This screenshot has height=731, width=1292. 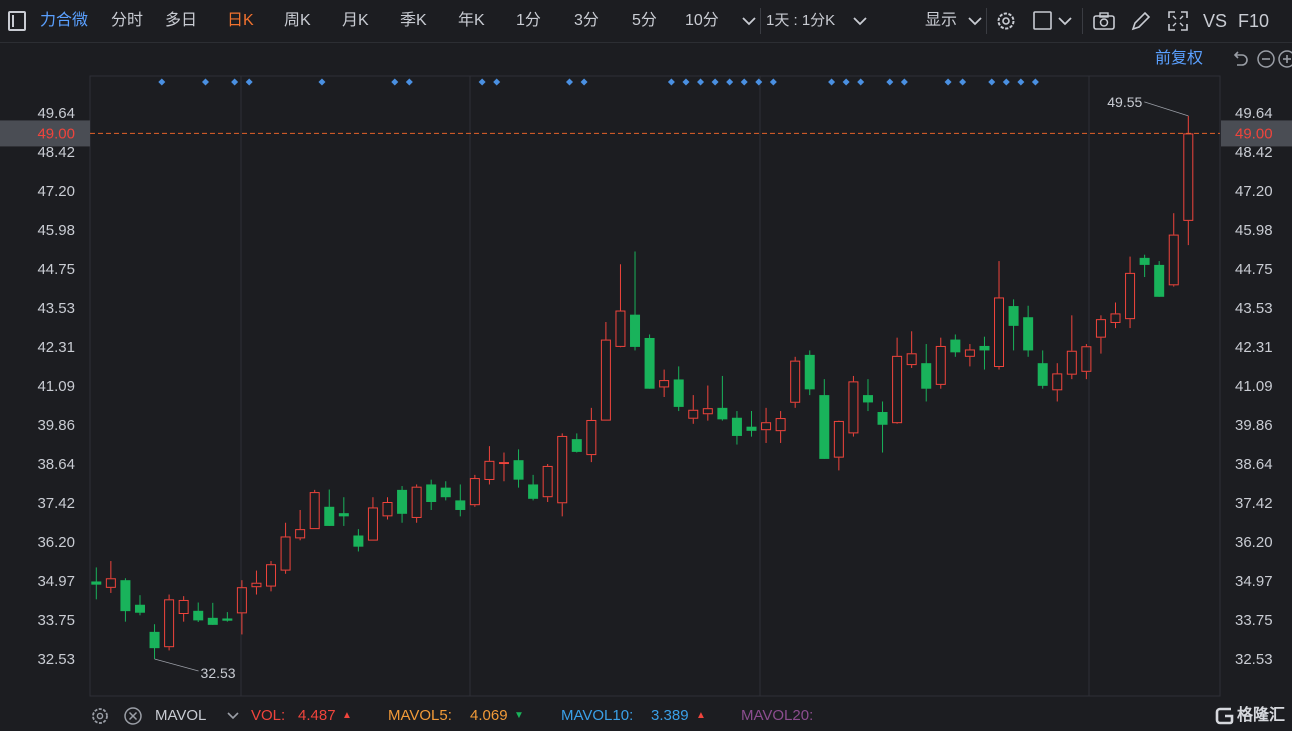 I want to click on mavol20-label: MAVOL20:, so click(x=777, y=715).